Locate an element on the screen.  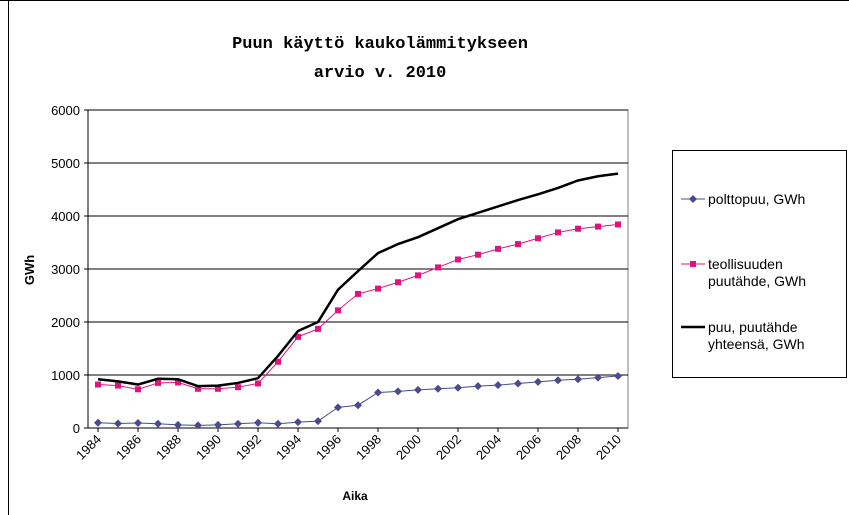
legend-item: teollisuuden puutähde, GWh is located at coordinates (759, 273).